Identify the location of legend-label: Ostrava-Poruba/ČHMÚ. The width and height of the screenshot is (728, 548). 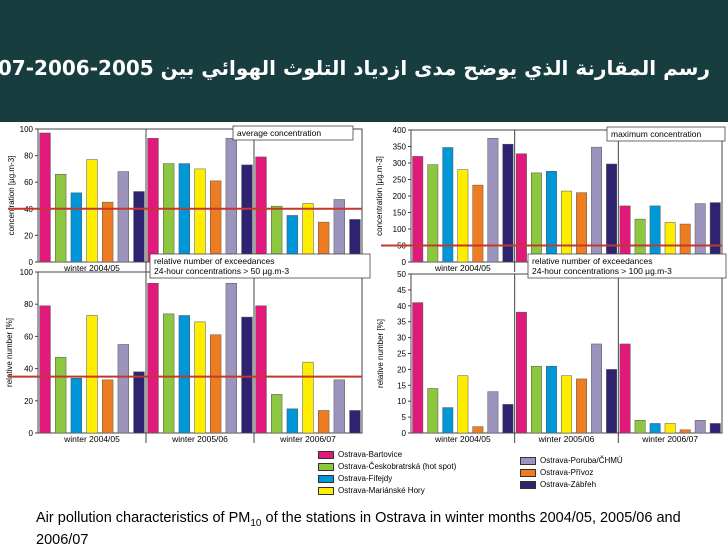
(581, 460).